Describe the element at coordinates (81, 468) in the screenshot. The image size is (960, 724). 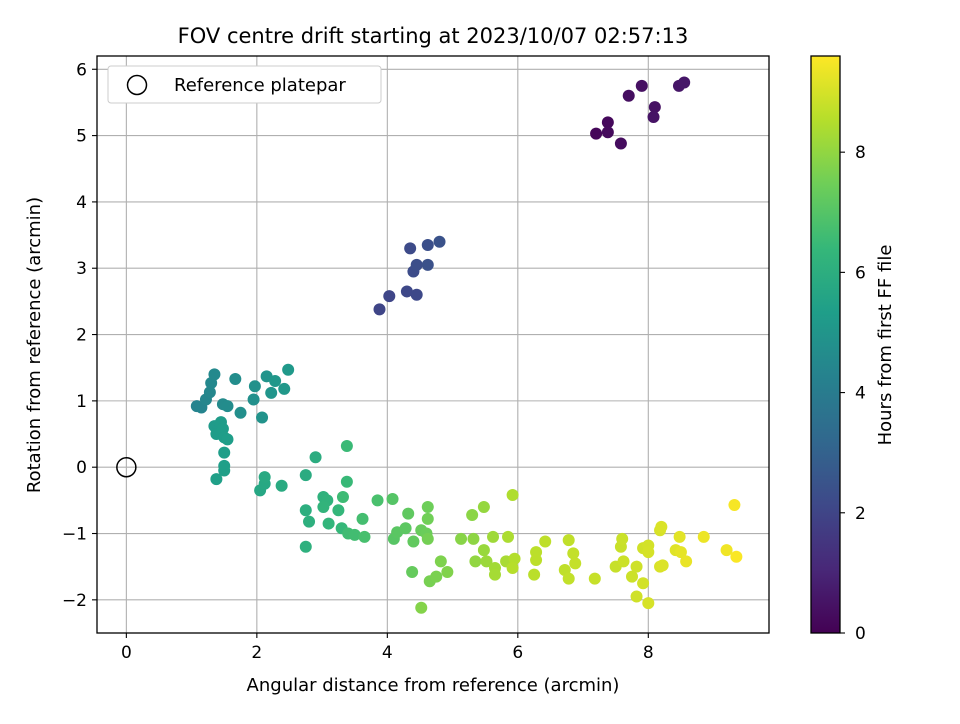
I see `y-tick-label: 0` at that location.